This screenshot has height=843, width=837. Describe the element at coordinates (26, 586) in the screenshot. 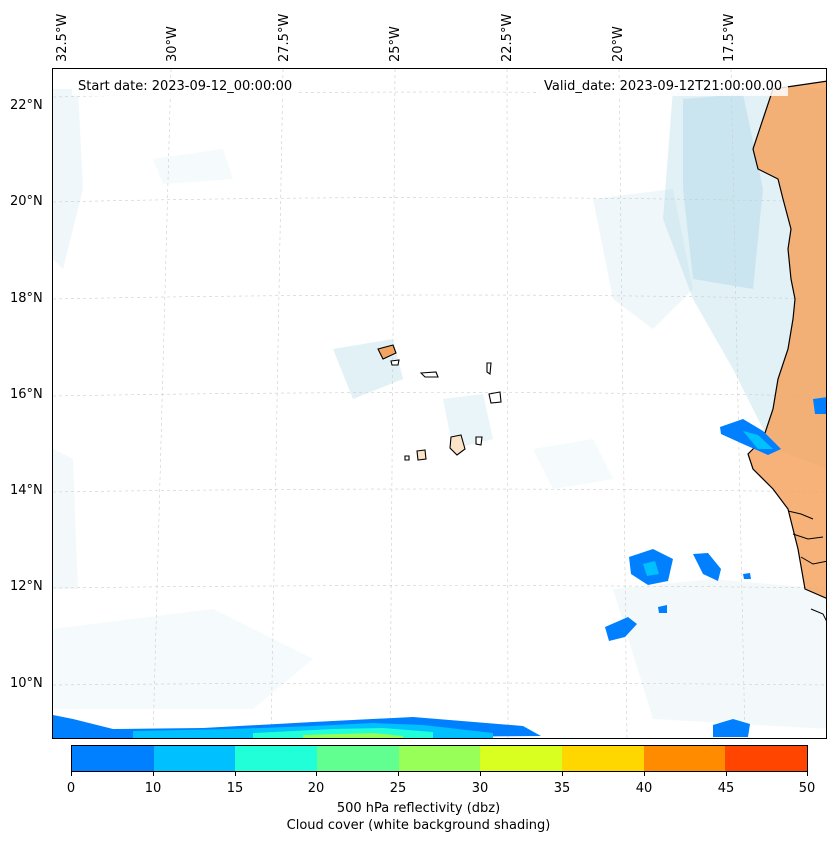

I see `lat-label-12n: 12°N` at that location.